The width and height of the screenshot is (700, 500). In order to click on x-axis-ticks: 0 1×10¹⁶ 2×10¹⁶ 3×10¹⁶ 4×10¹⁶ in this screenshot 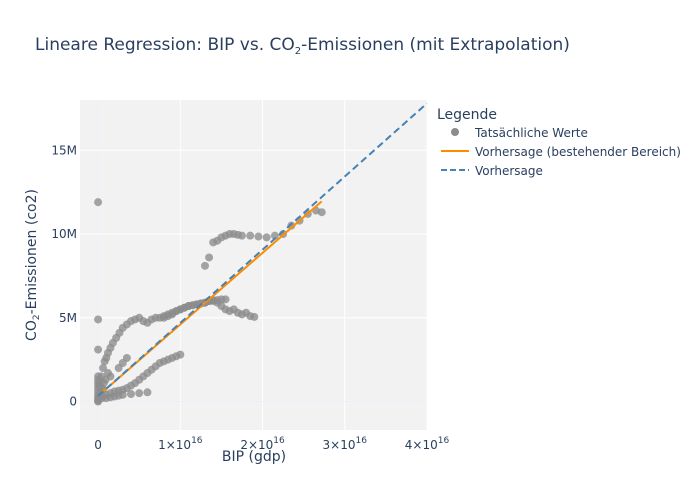, I will do `click(271, 444)`.